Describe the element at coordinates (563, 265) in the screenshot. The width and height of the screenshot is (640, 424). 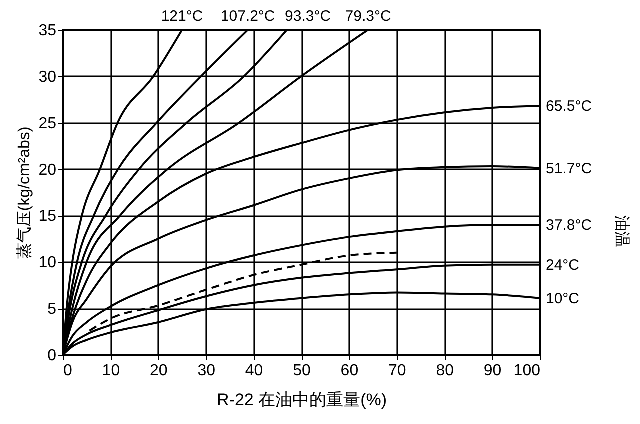
I see `series-label: 24°C` at that location.